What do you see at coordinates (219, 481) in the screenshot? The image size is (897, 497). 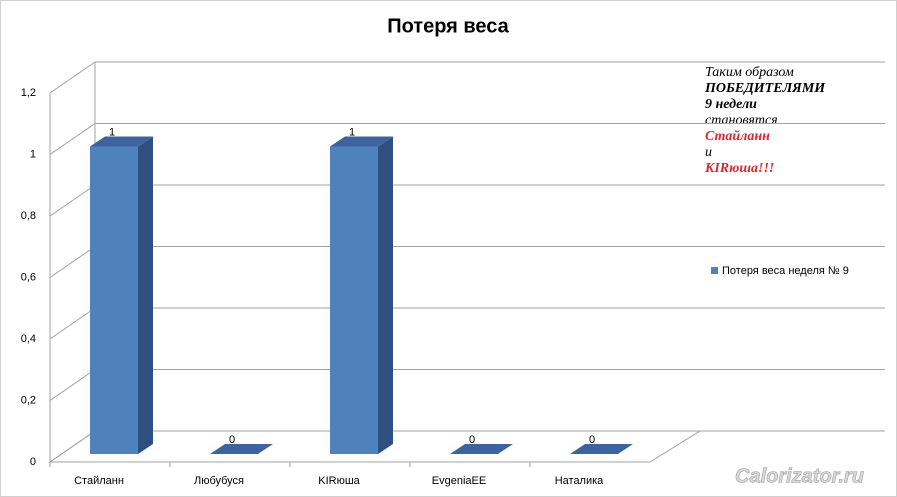 I see `x-tick-label: Любубуся` at bounding box center [219, 481].